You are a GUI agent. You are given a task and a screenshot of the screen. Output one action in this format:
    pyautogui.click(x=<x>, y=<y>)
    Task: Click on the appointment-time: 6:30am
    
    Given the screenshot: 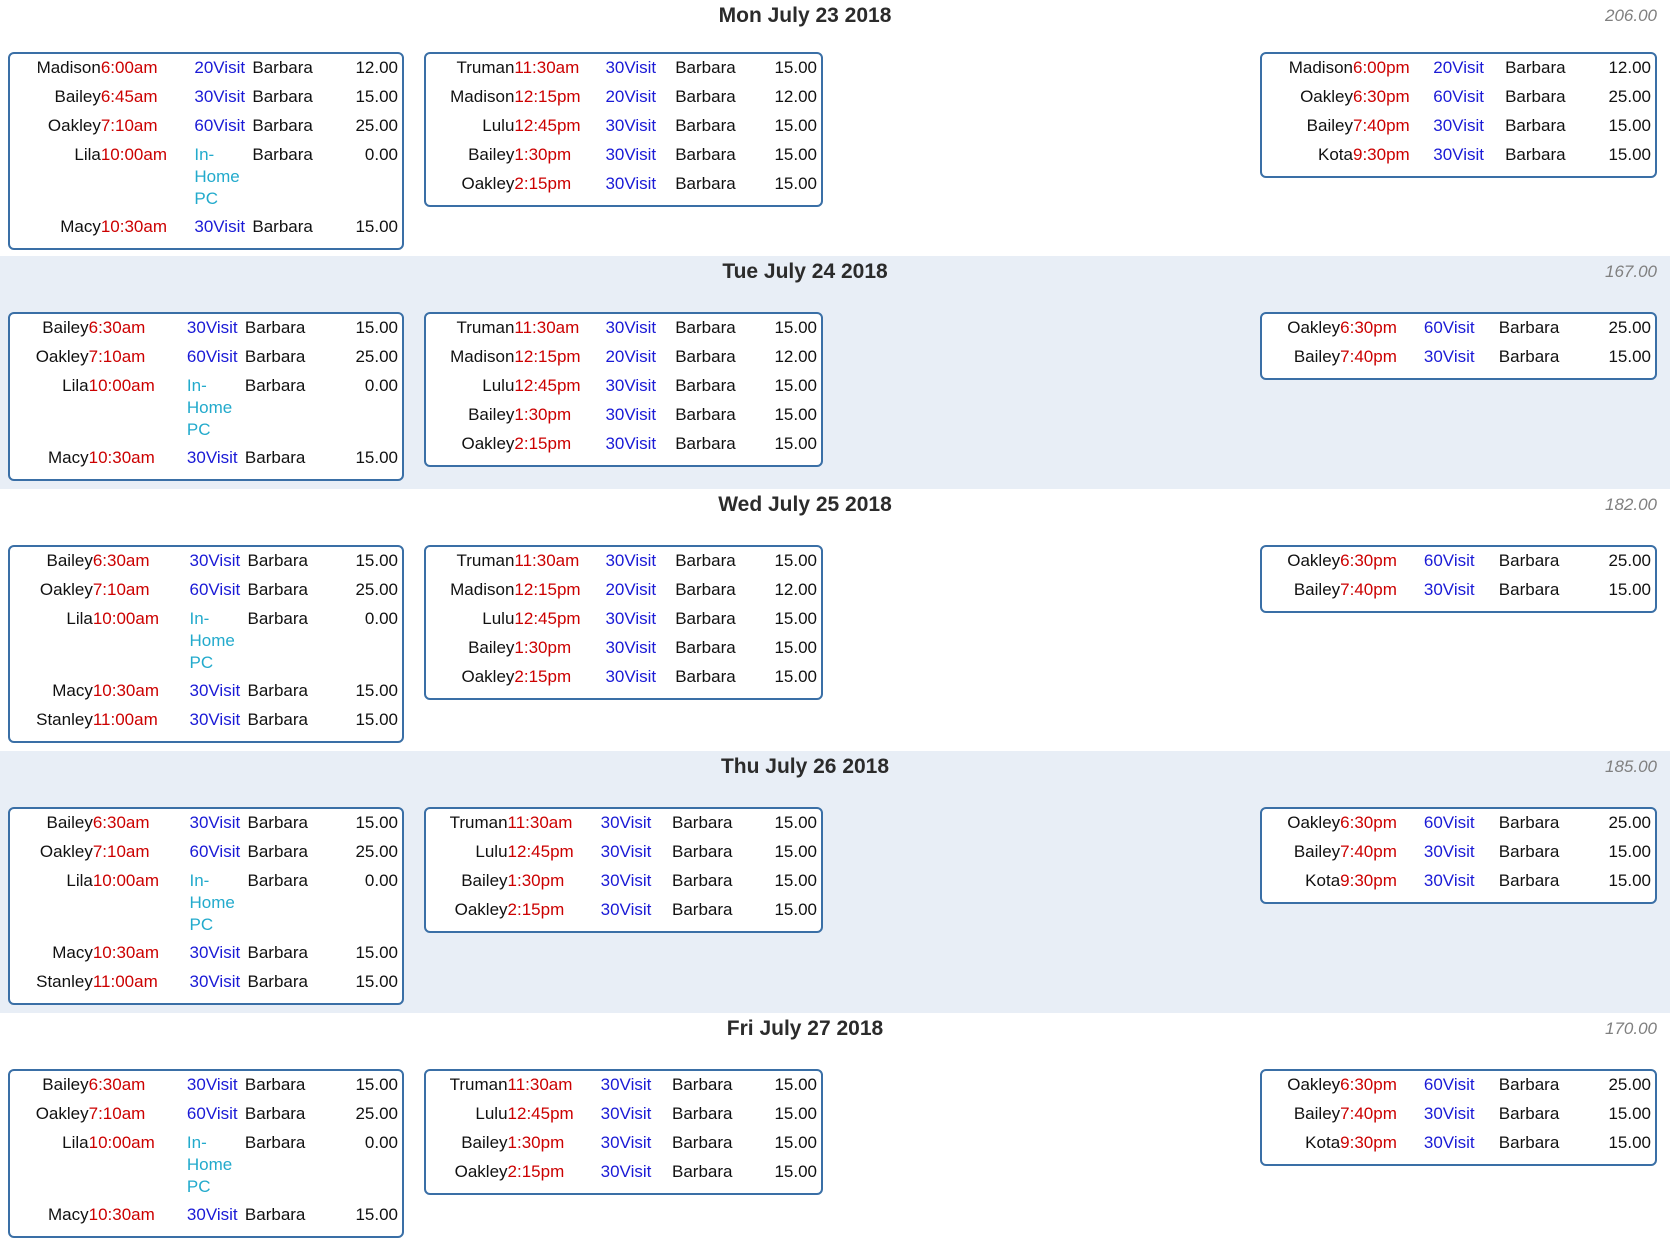 What is the action you would take?
    pyautogui.click(x=117, y=327)
    